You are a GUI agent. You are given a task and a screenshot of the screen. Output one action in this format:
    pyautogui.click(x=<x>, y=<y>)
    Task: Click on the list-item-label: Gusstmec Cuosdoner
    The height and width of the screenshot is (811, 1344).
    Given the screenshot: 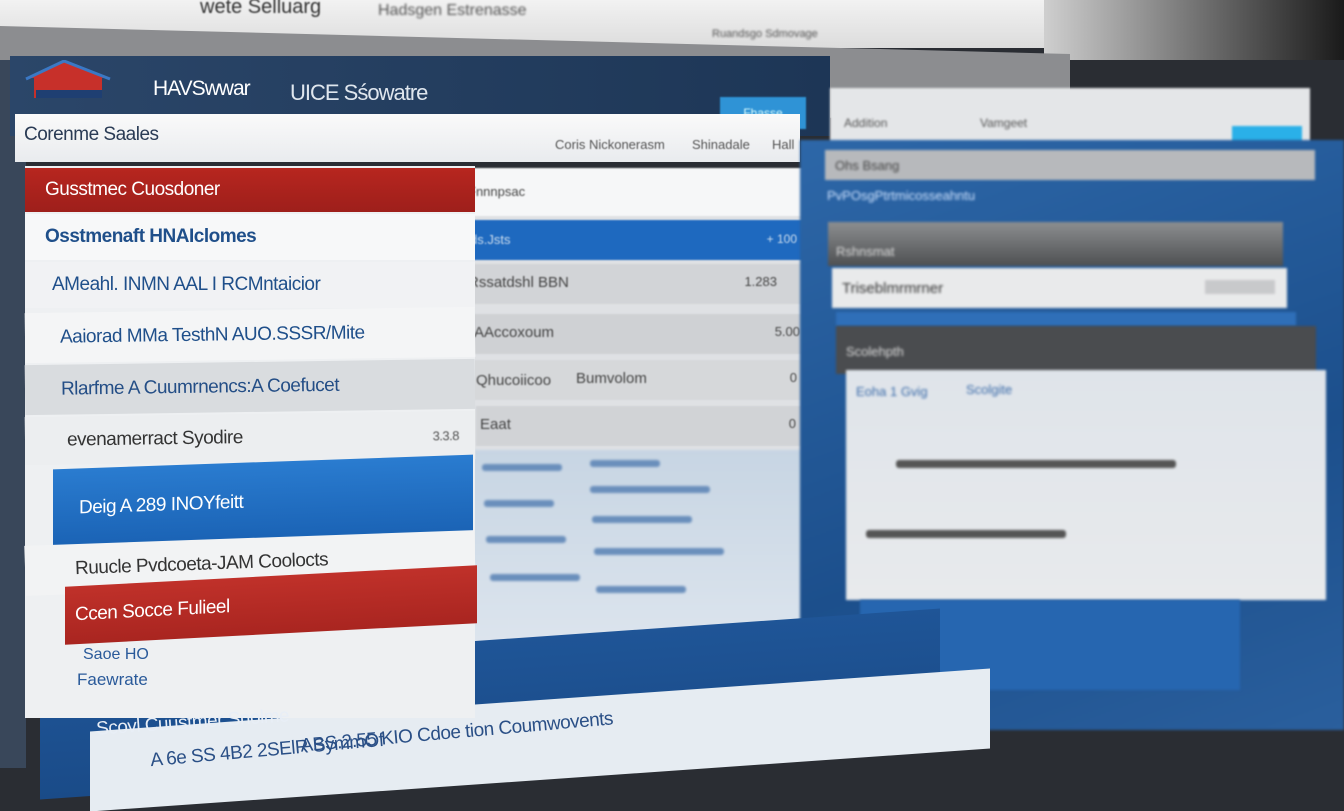 What is the action you would take?
    pyautogui.click(x=132, y=189)
    